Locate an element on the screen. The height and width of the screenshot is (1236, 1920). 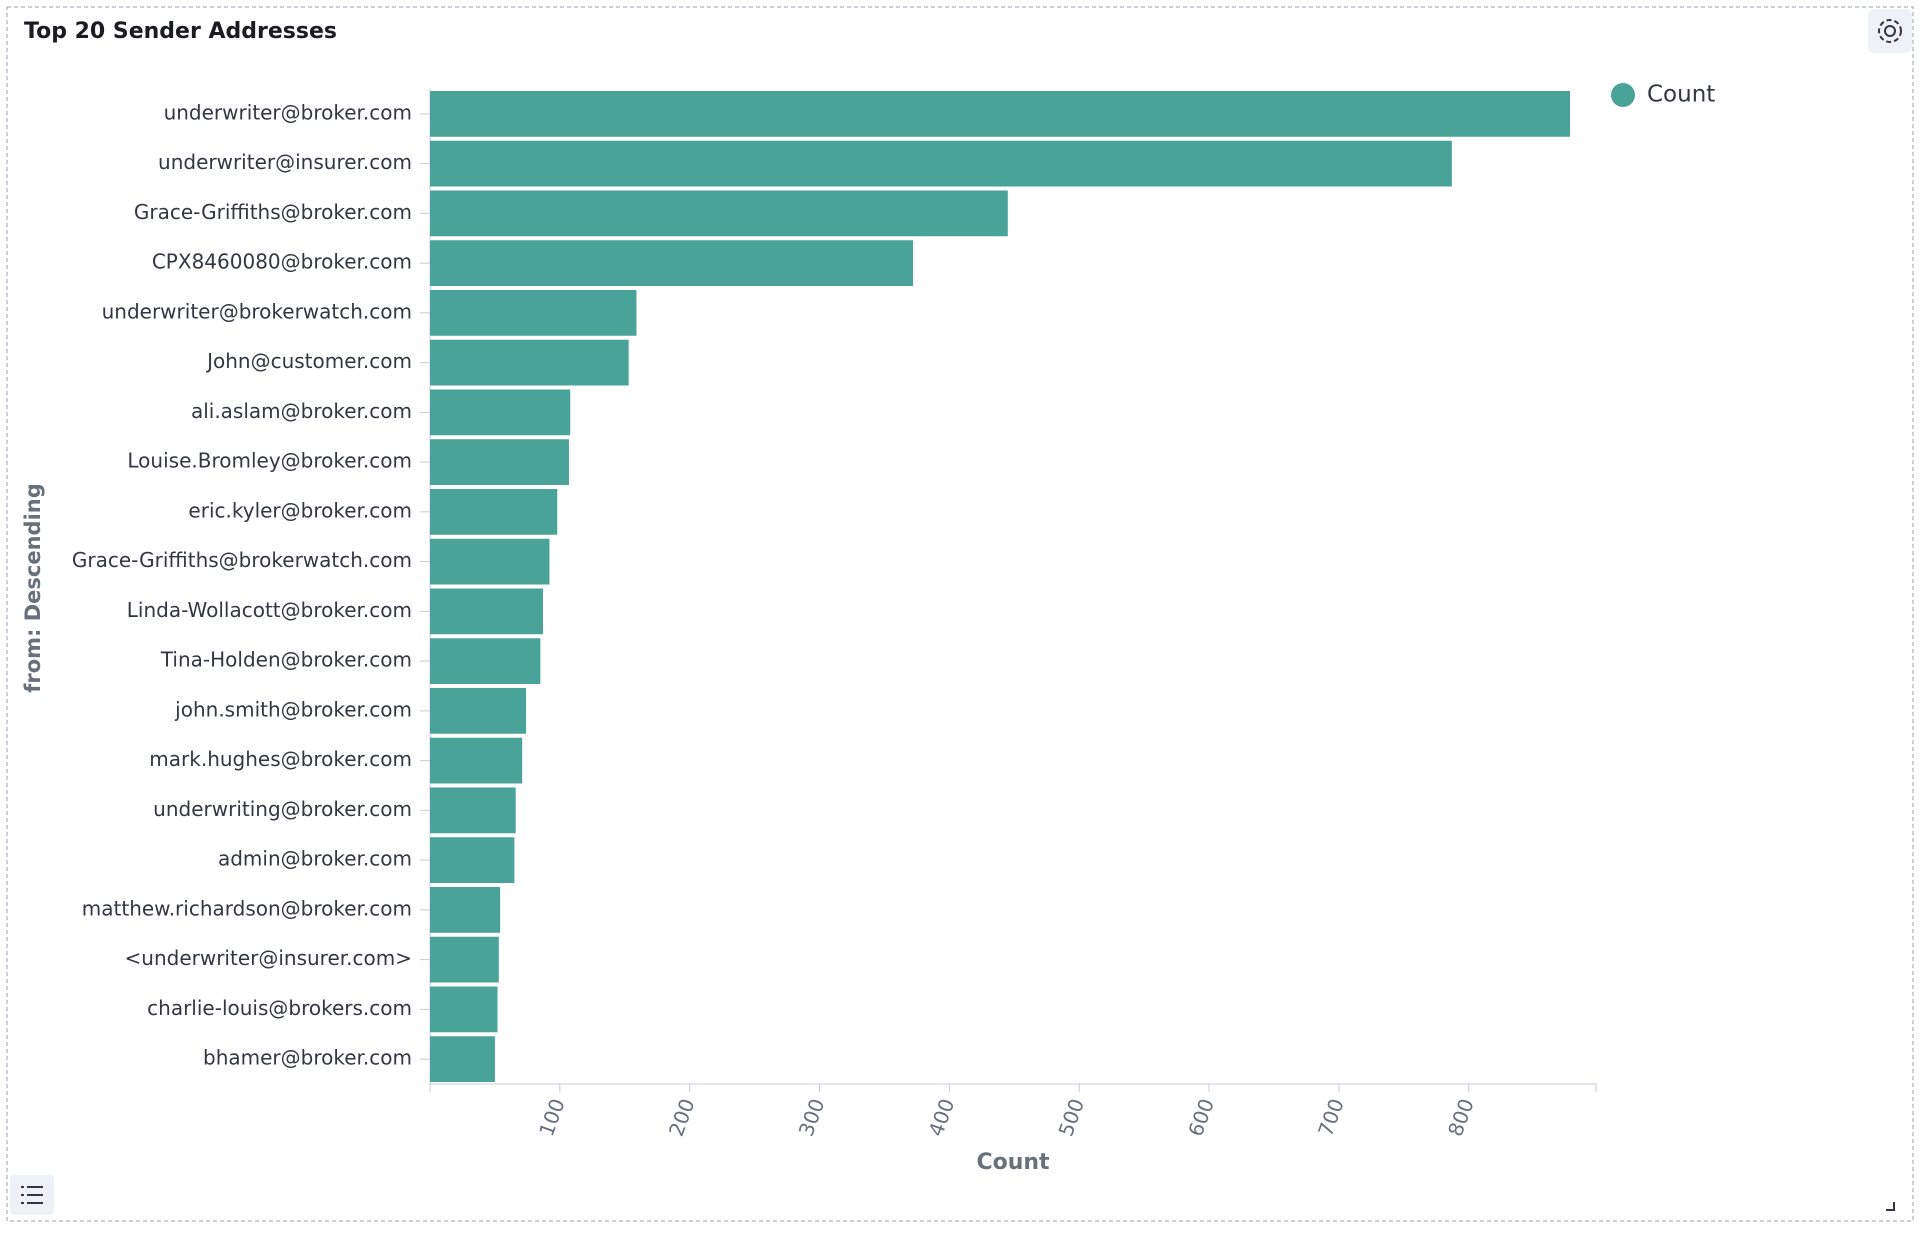
y-tick-label: bhamer@broker.com is located at coordinates (307, 1058).